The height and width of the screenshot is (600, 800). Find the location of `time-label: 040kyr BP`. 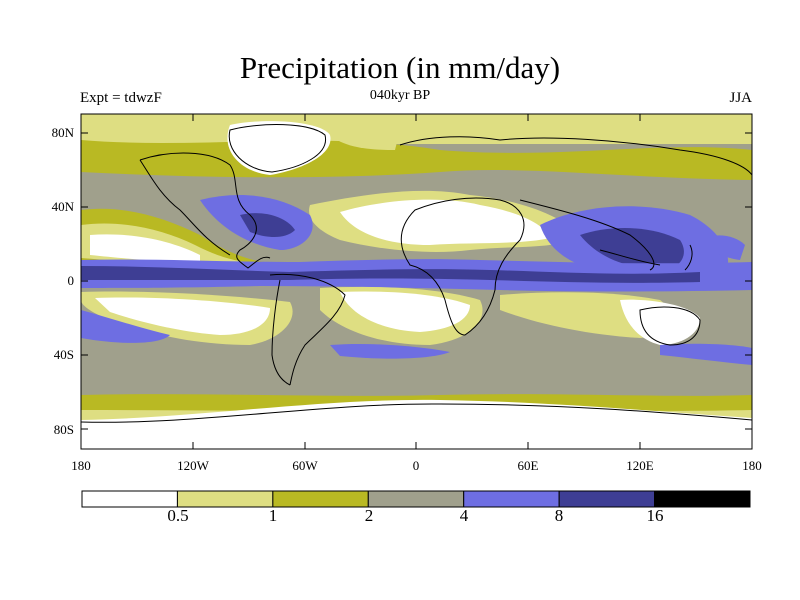

time-label: 040kyr BP is located at coordinates (400, 95).